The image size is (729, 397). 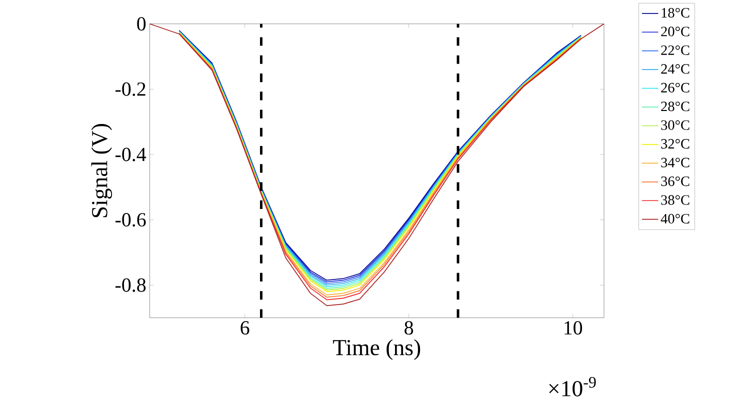 What do you see at coordinates (573, 328) in the screenshot?
I see `x-tick-label: 10` at bounding box center [573, 328].